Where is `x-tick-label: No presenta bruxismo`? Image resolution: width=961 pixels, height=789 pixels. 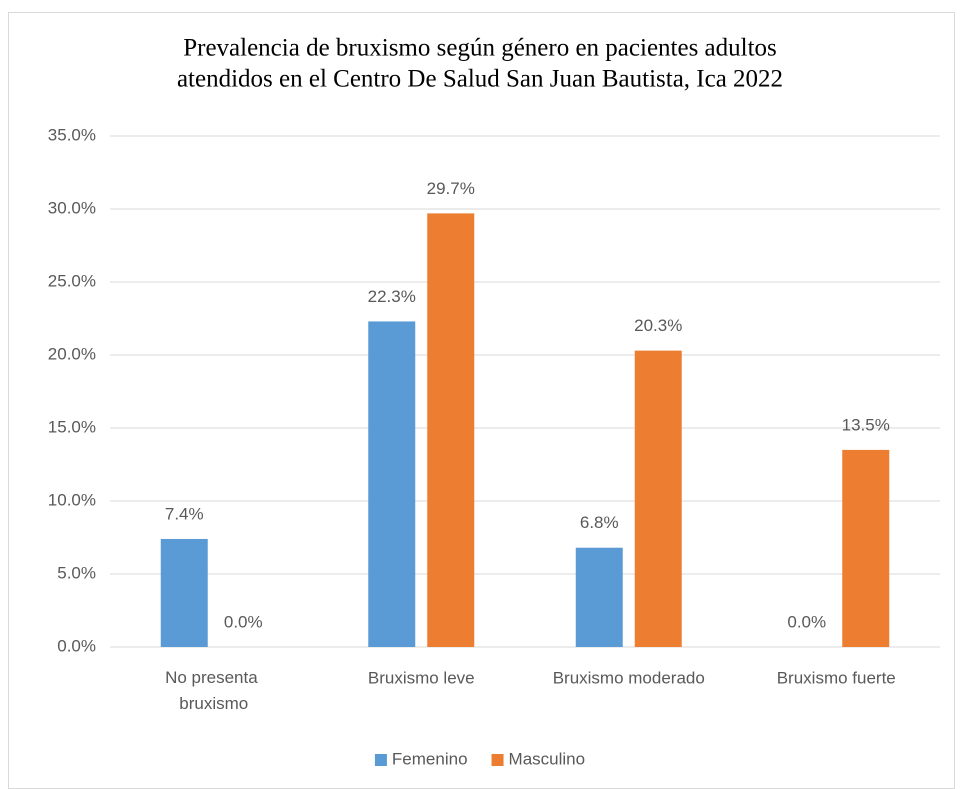
x-tick-label: No presenta bruxismo is located at coordinates (213, 690).